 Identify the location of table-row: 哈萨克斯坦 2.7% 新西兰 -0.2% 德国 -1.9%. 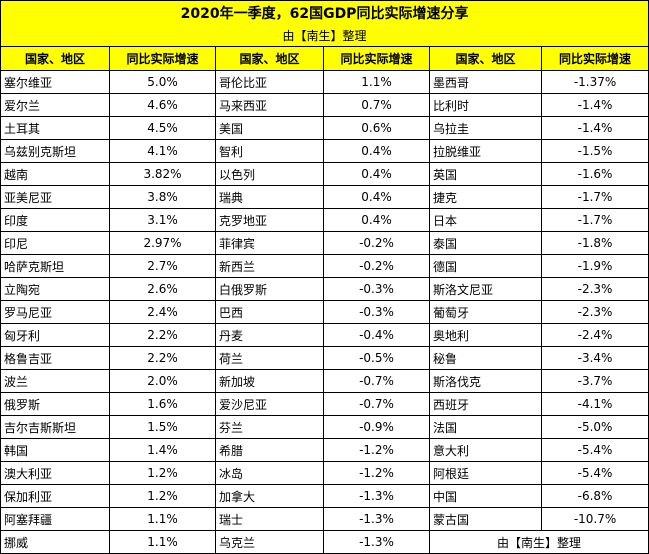
(324, 266).